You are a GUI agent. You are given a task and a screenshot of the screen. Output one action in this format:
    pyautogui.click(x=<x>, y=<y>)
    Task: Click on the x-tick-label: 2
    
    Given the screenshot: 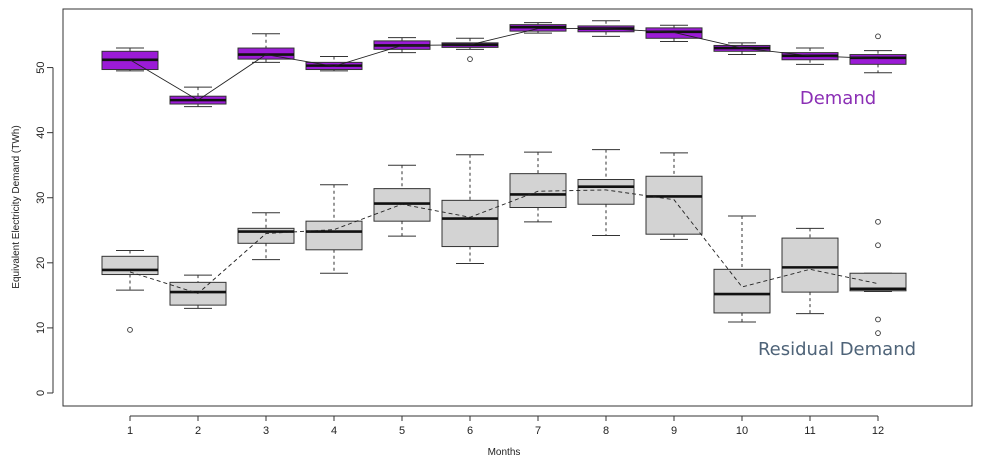 What is the action you would take?
    pyautogui.click(x=198, y=431)
    